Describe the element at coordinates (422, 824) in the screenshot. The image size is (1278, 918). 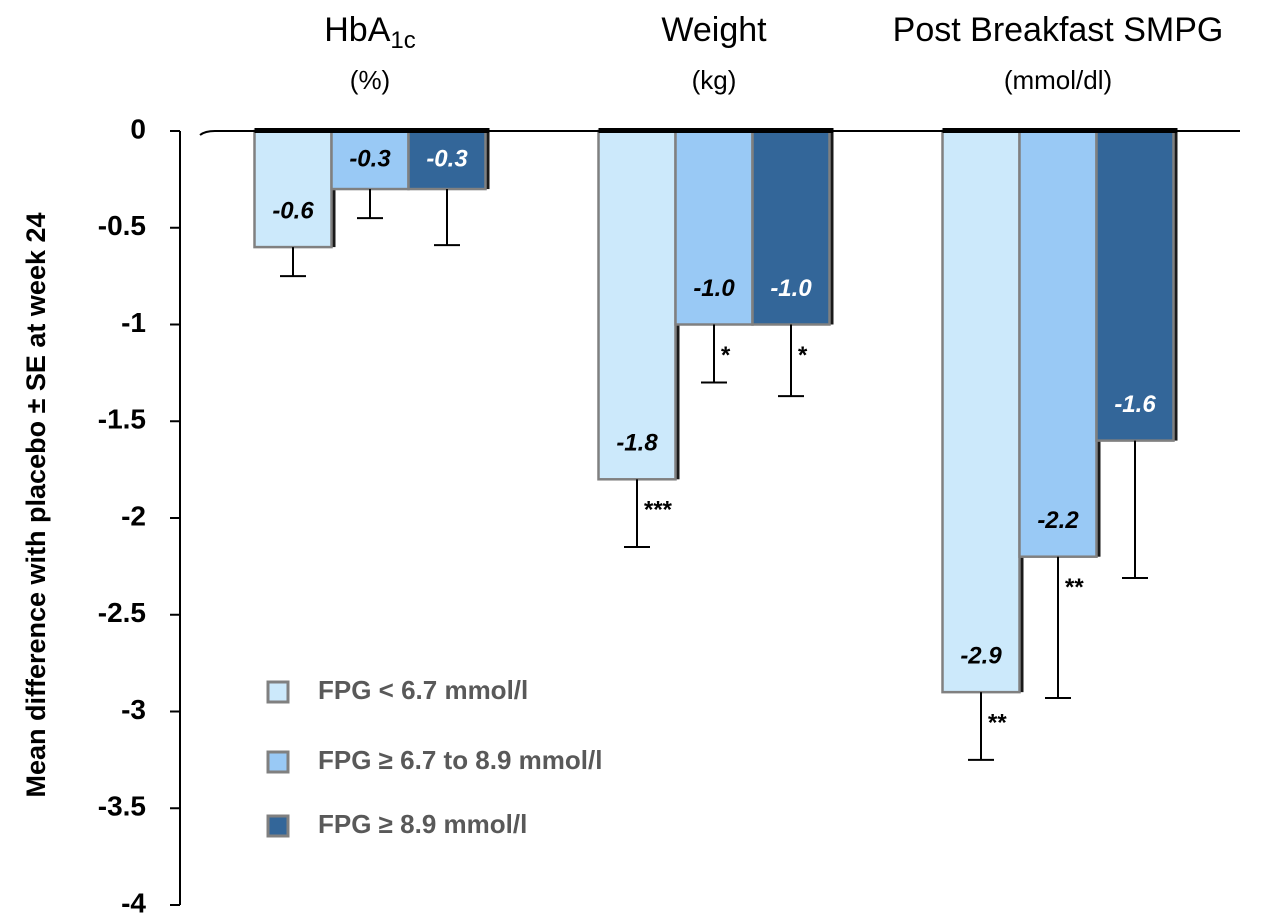
I see `legend-label: FPG ≥ 8.9 mmol/l` at that location.